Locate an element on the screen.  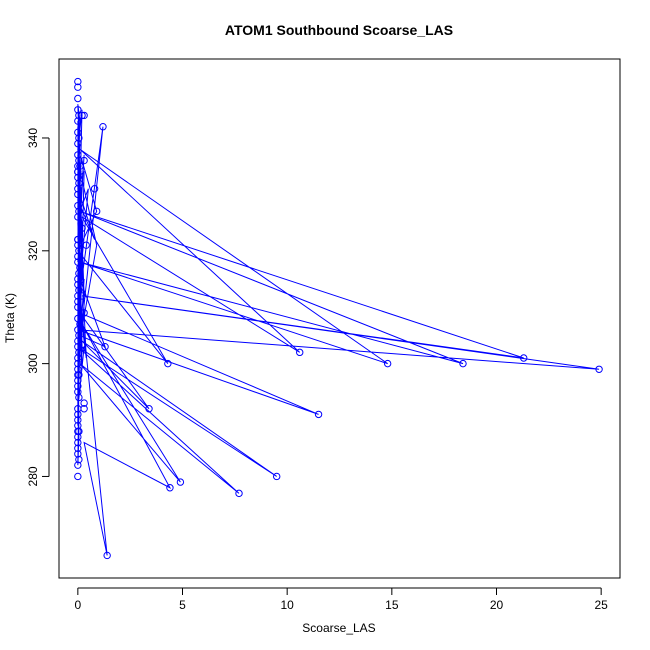
x-tick-label: 25 is located at coordinates (601, 605).